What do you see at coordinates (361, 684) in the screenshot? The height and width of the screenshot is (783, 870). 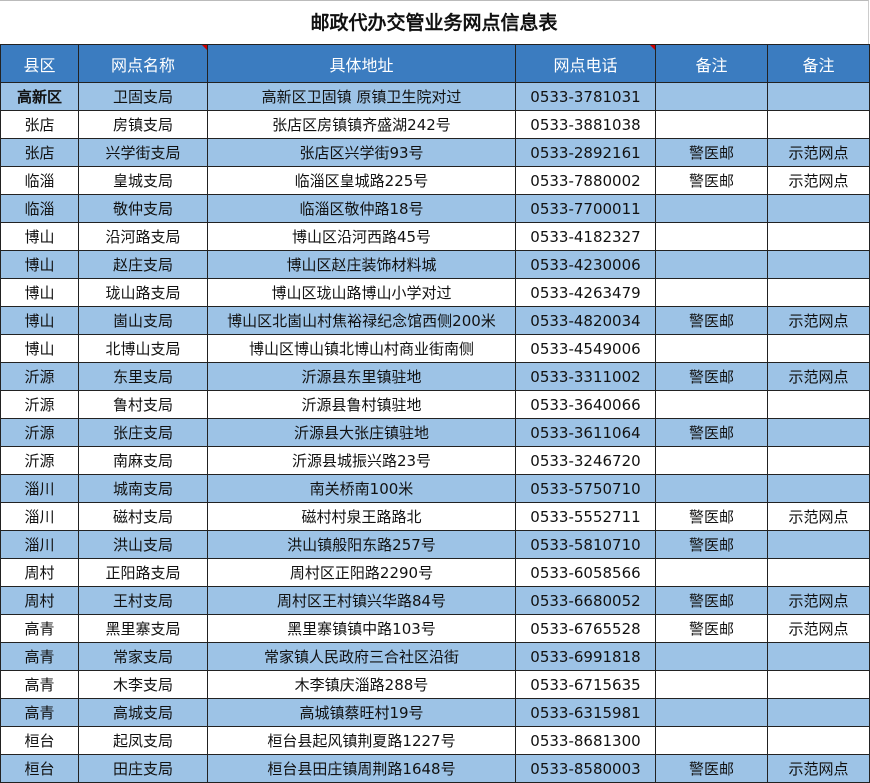 I see `cell-address: 木李镇庆淄路288号` at bounding box center [361, 684].